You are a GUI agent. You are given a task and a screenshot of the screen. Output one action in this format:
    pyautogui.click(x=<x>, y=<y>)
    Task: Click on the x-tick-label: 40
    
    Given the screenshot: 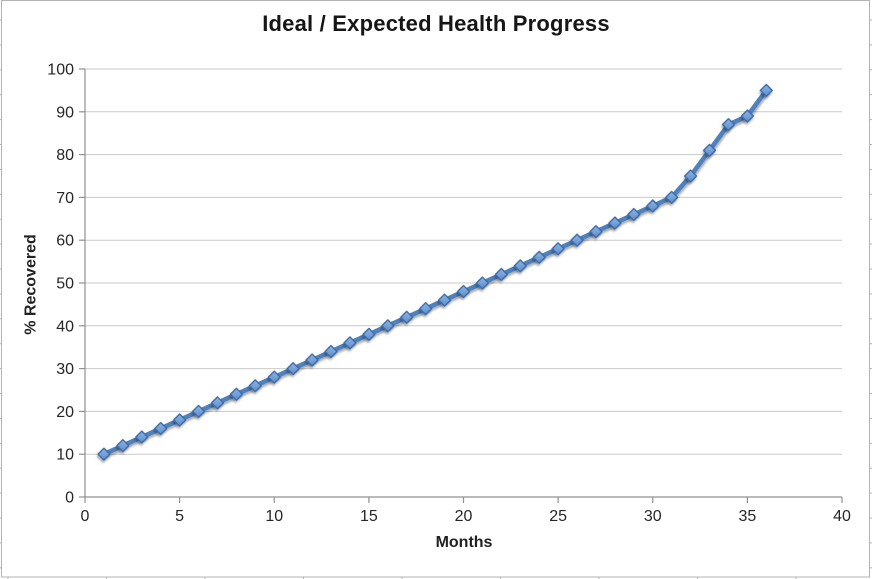 What is the action you would take?
    pyautogui.click(x=842, y=516)
    